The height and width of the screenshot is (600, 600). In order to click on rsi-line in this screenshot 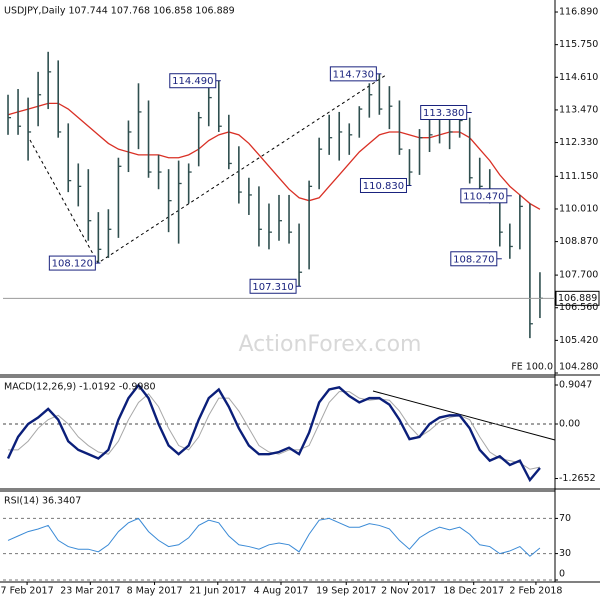, I will do `click(274, 537)`.